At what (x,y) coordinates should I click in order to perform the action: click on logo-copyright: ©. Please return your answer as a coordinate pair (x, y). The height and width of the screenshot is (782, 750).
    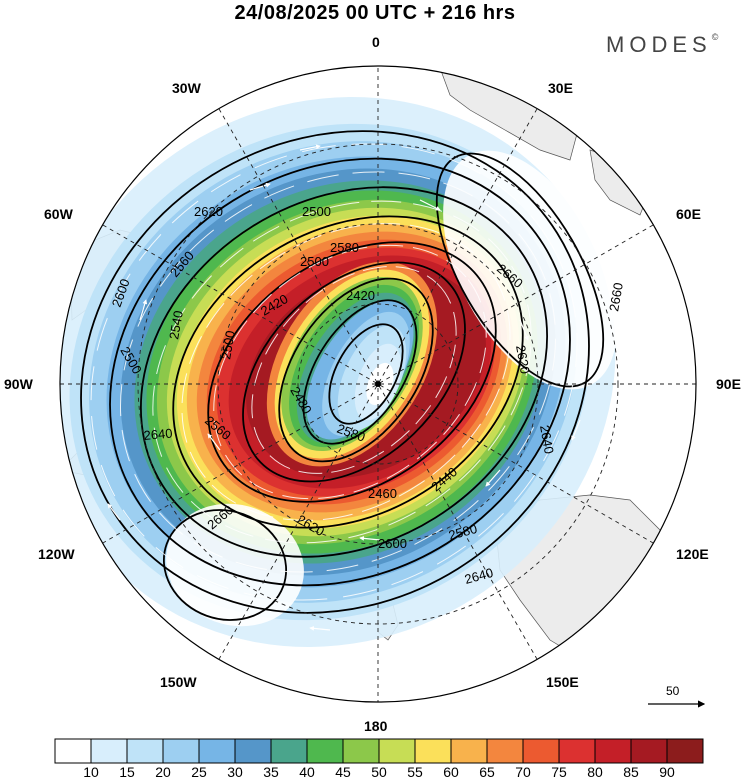
    Looking at the image, I should click on (715, 37).